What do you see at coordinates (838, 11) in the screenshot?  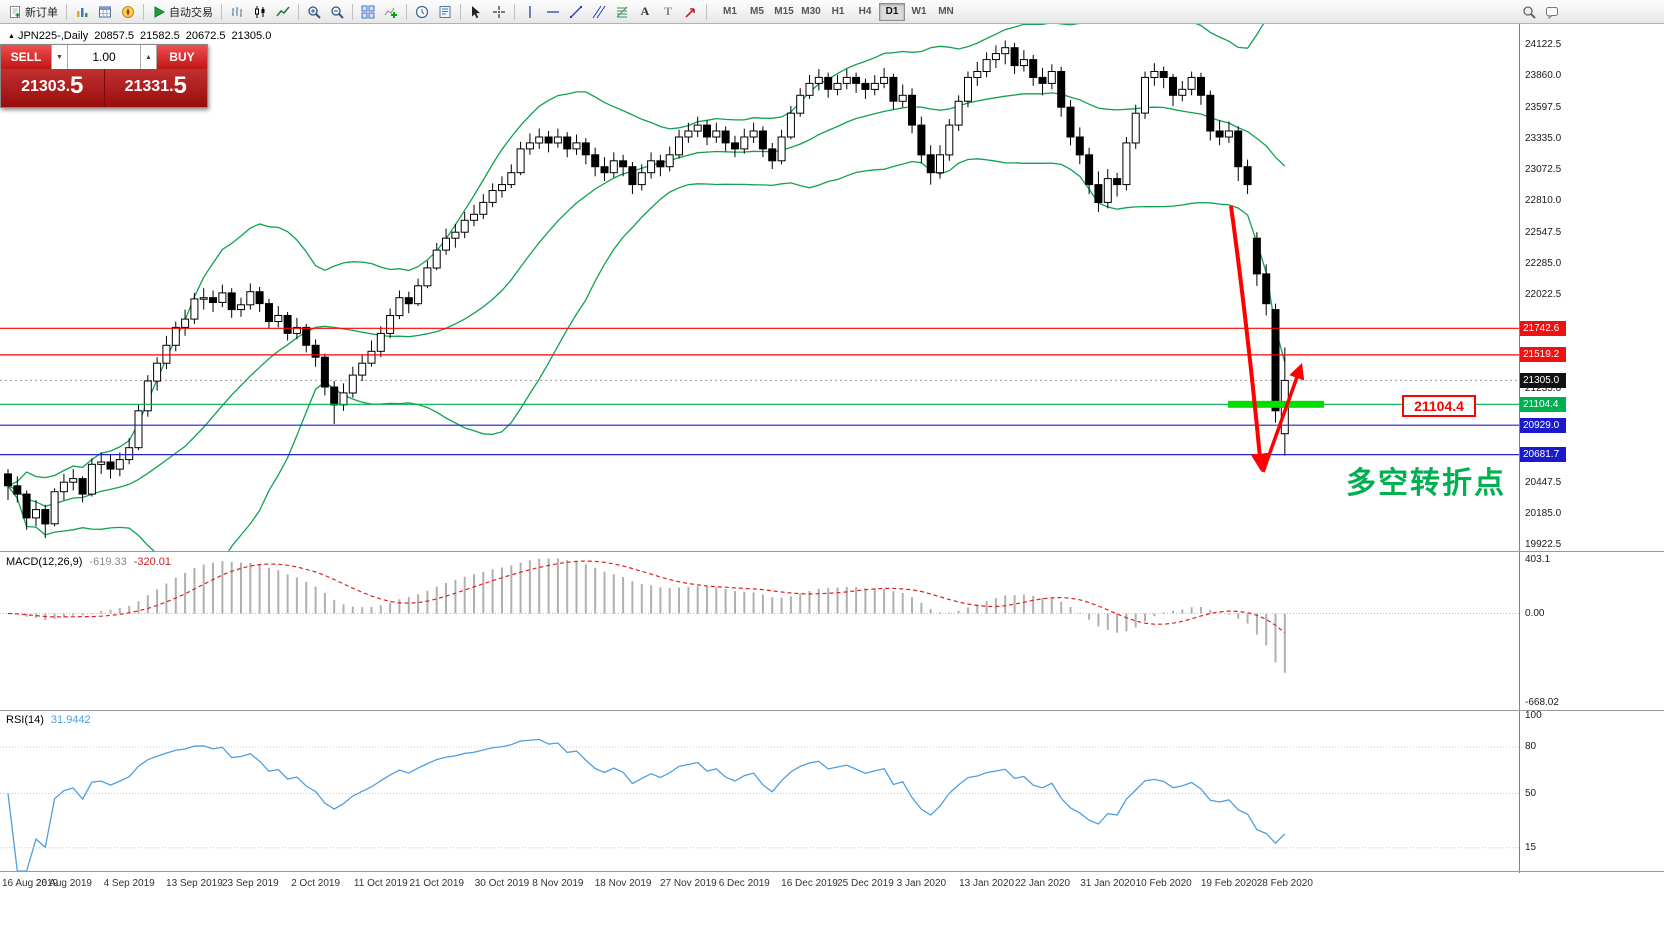 I see `timeframe-H1: H1` at bounding box center [838, 11].